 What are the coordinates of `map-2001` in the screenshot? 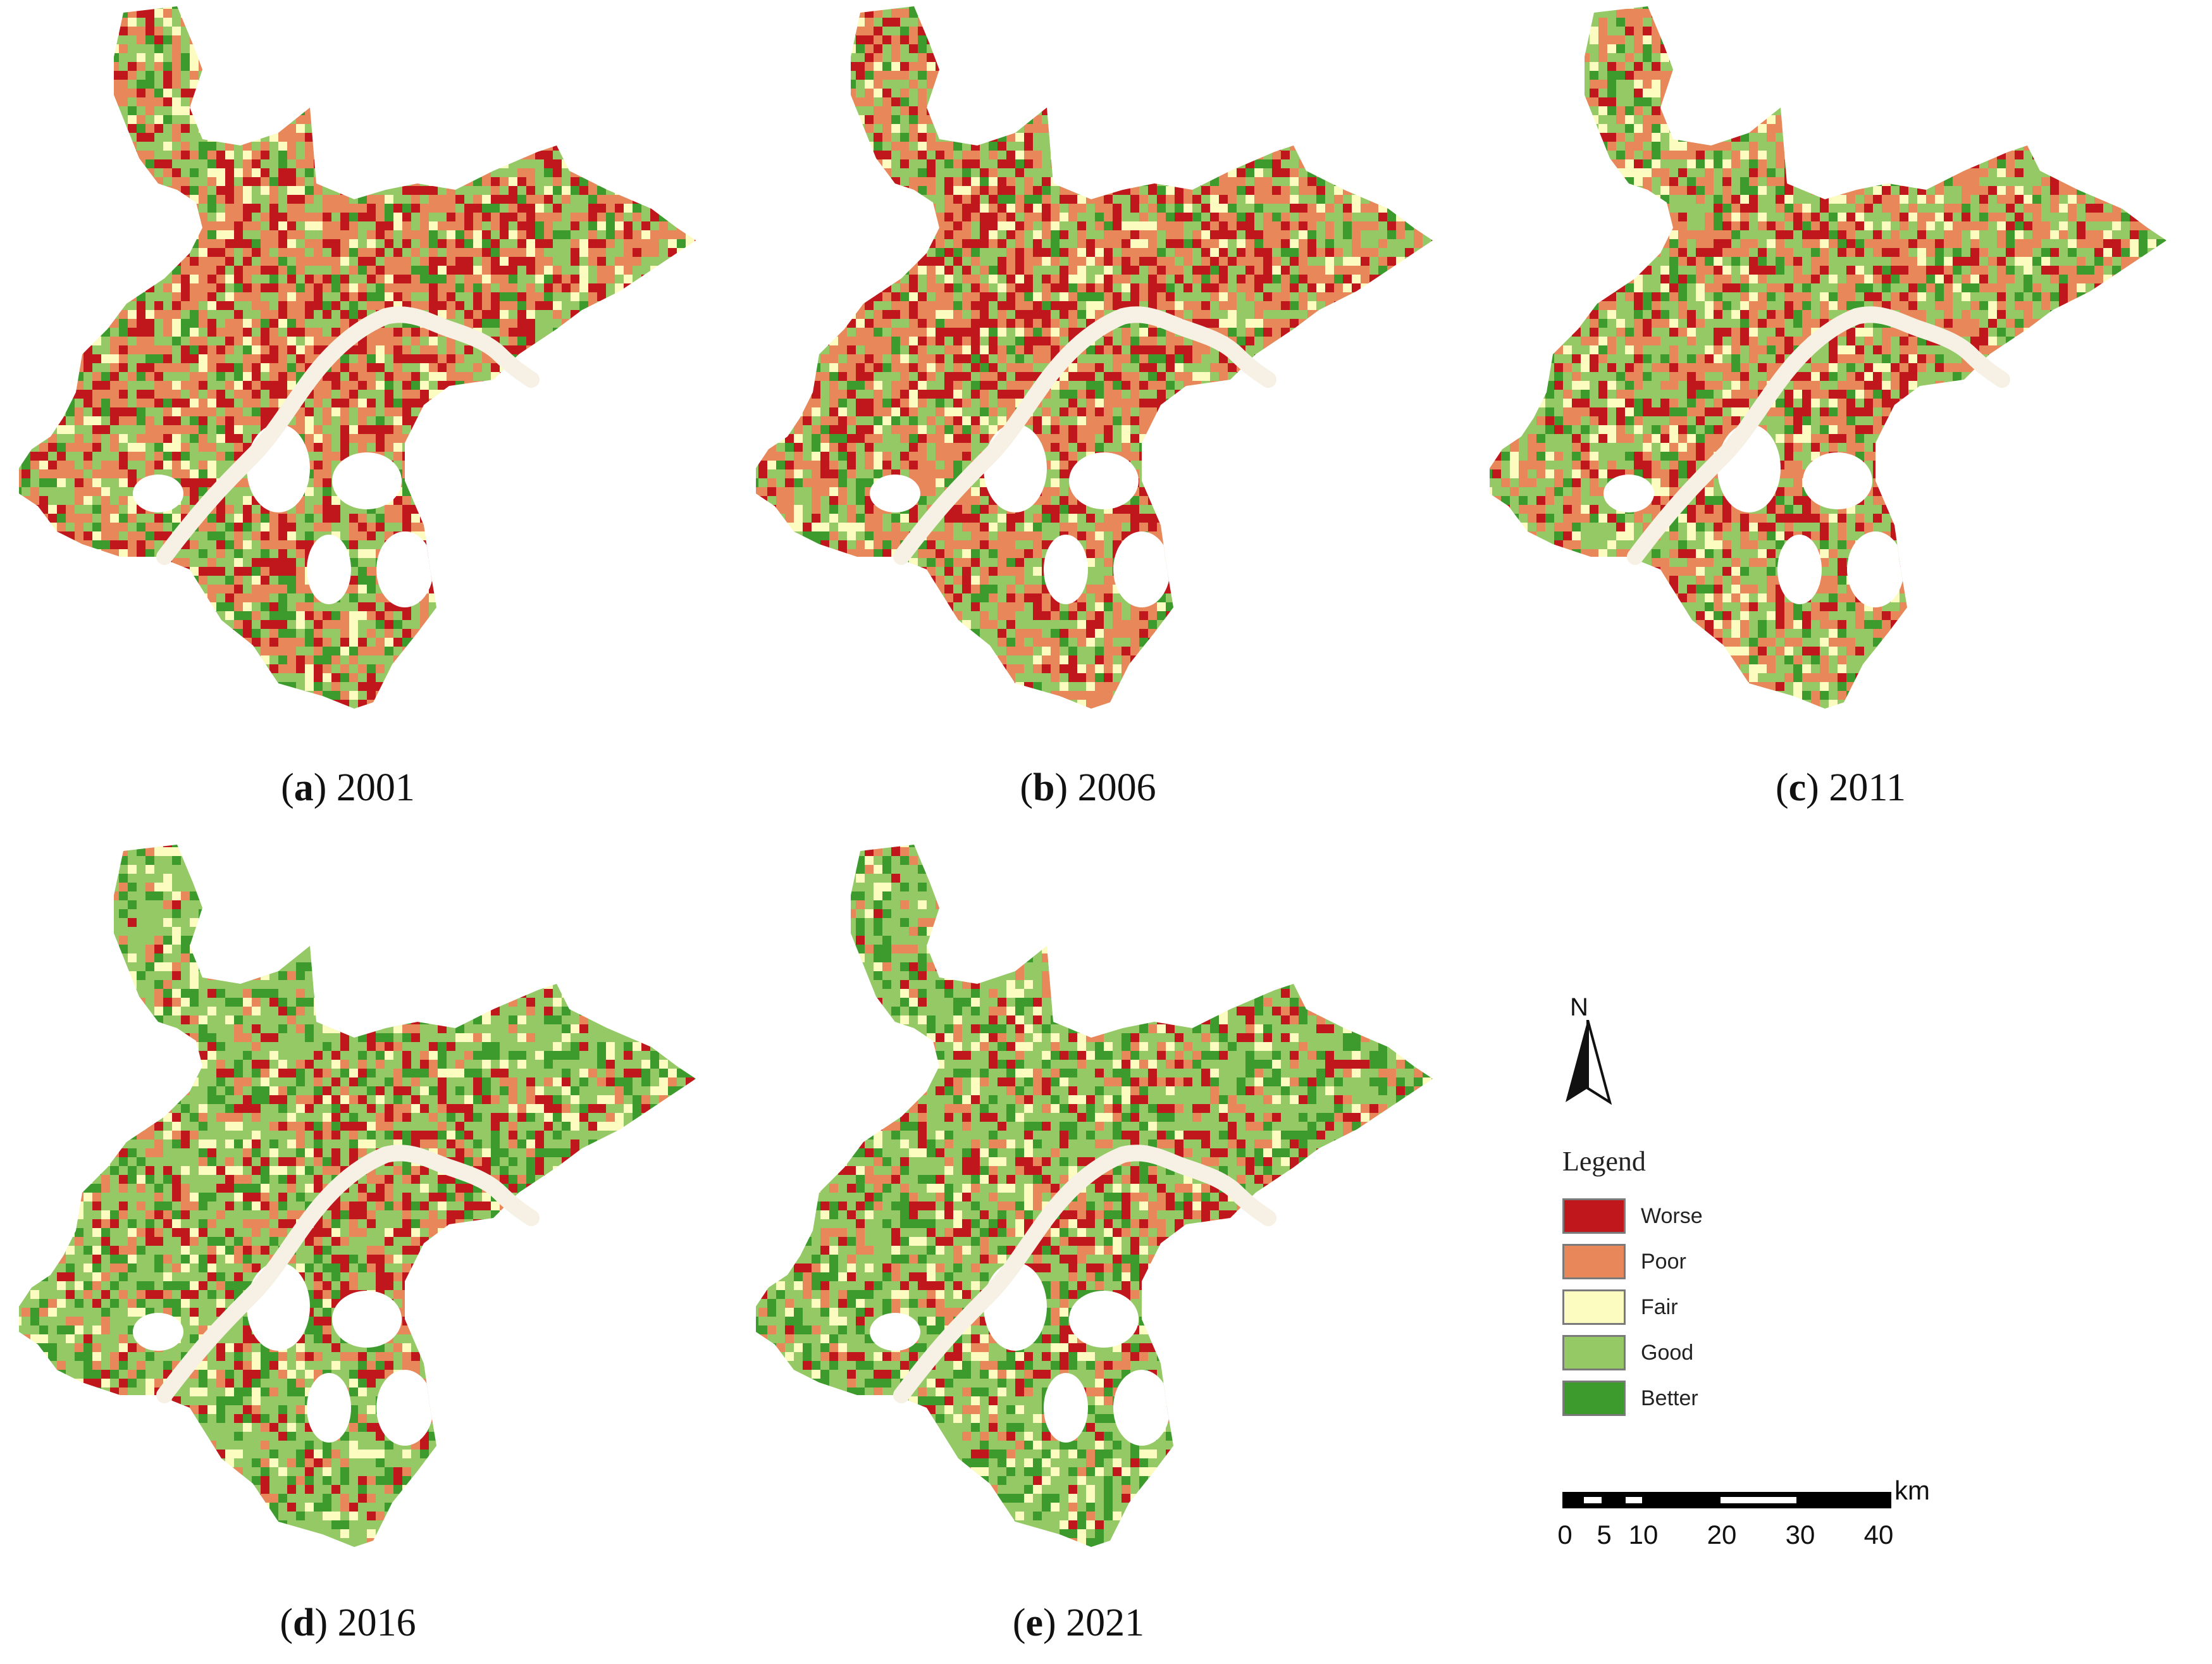 It's located at (357, 357).